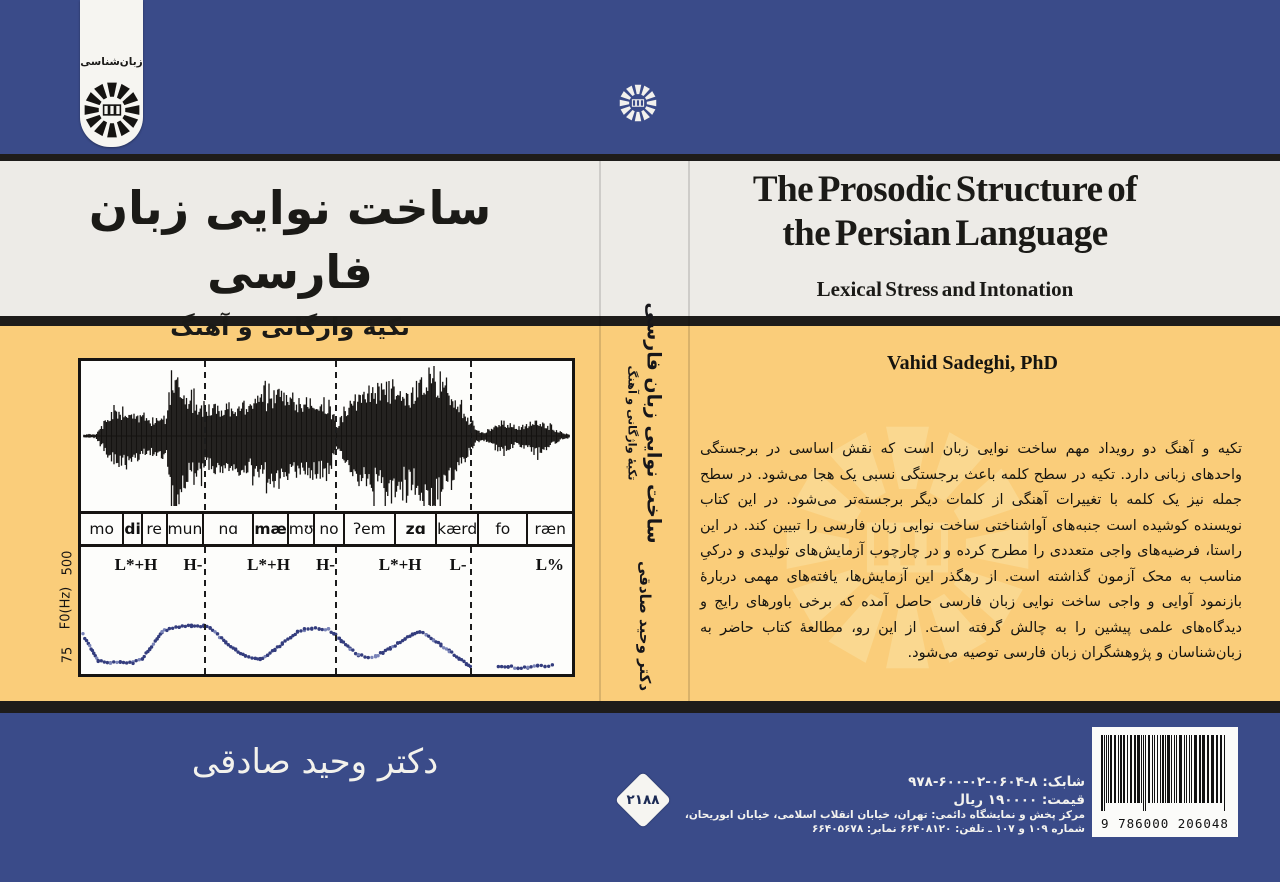 This screenshot has width=1280, height=882. Describe the element at coordinates (111, 73) in the screenshot. I see `publisher-tab: زبان‌شناسی` at that location.